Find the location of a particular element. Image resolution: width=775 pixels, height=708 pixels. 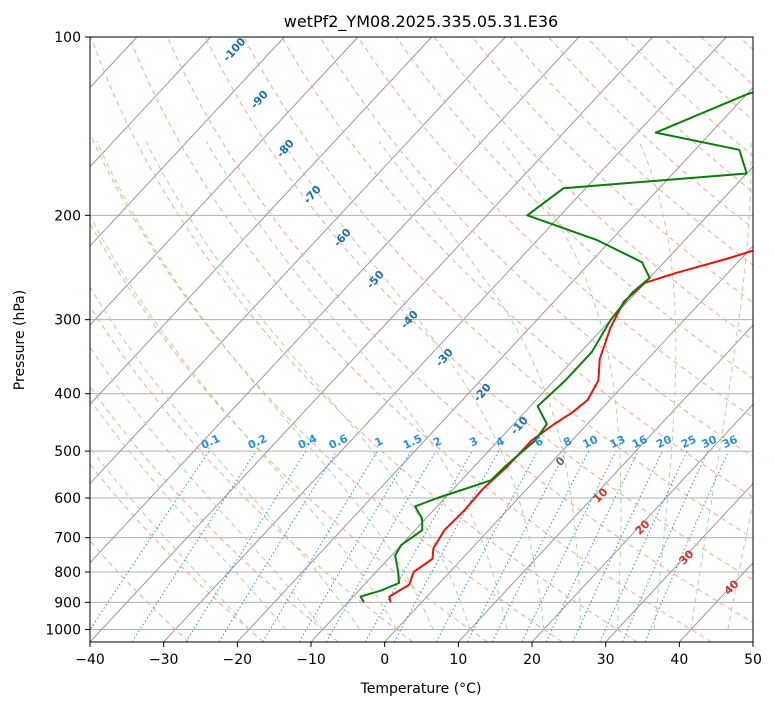

chart-title: wetPf2_YM08.2025.335.05.31.E36 is located at coordinates (421, 22).